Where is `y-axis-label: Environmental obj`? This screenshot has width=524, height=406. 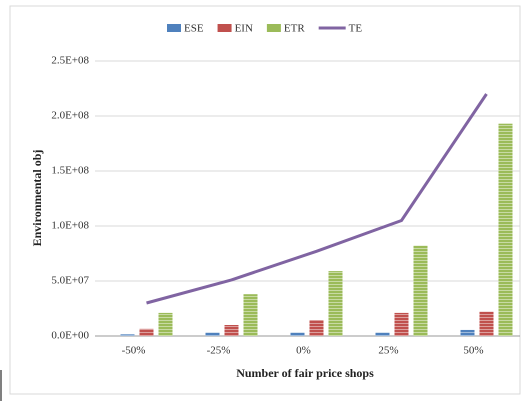
y-axis-label: Environmental obj is located at coordinates (37, 198).